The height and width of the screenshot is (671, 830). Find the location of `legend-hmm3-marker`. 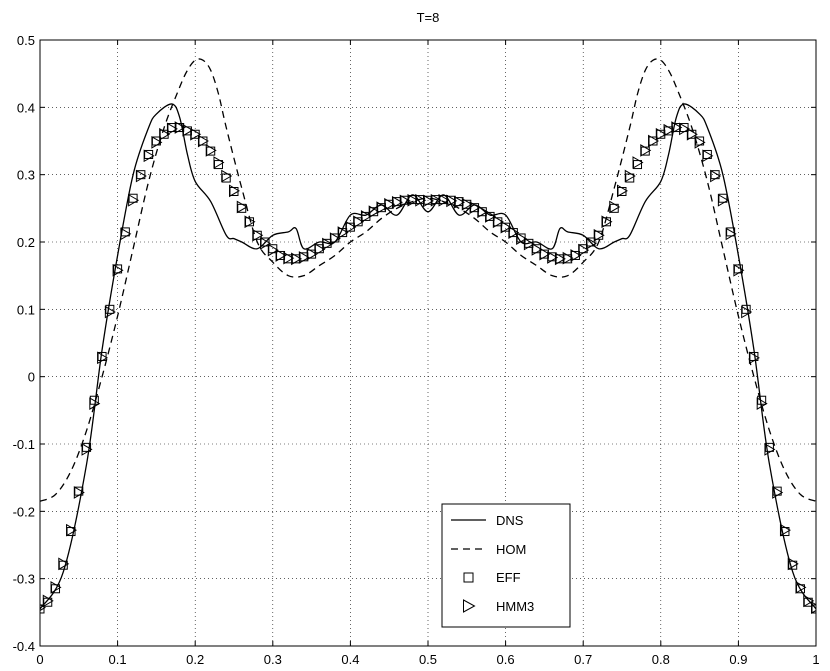

legend-hmm3-marker is located at coordinates (469, 606).